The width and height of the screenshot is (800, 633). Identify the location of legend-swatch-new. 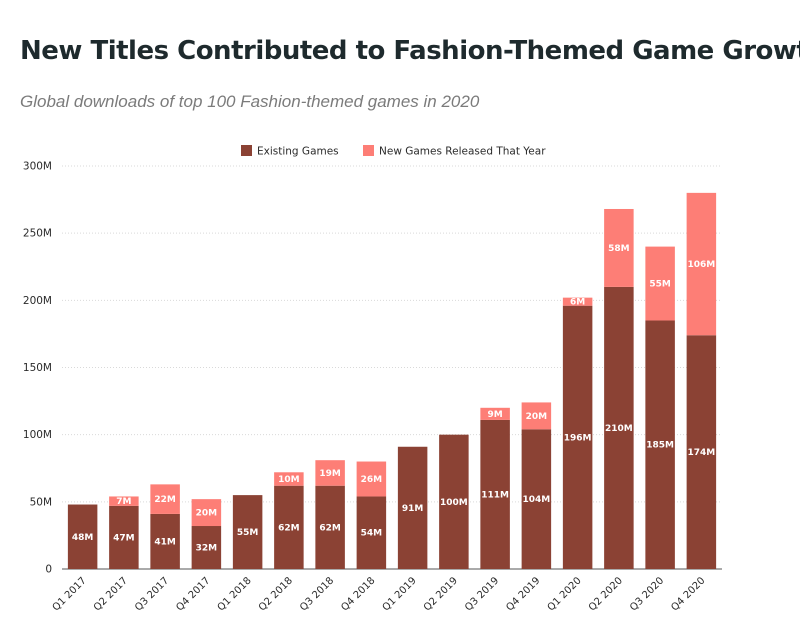
(368, 150).